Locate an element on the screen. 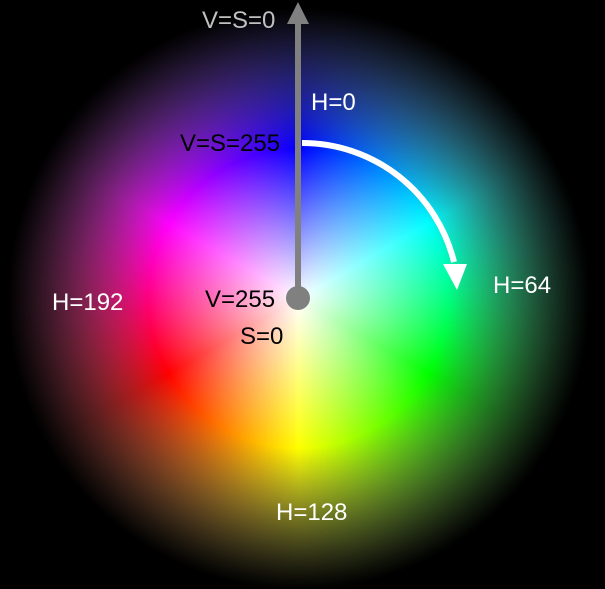 The height and width of the screenshot is (589, 605). value-saturation-axis-arrow is located at coordinates (298, 156).